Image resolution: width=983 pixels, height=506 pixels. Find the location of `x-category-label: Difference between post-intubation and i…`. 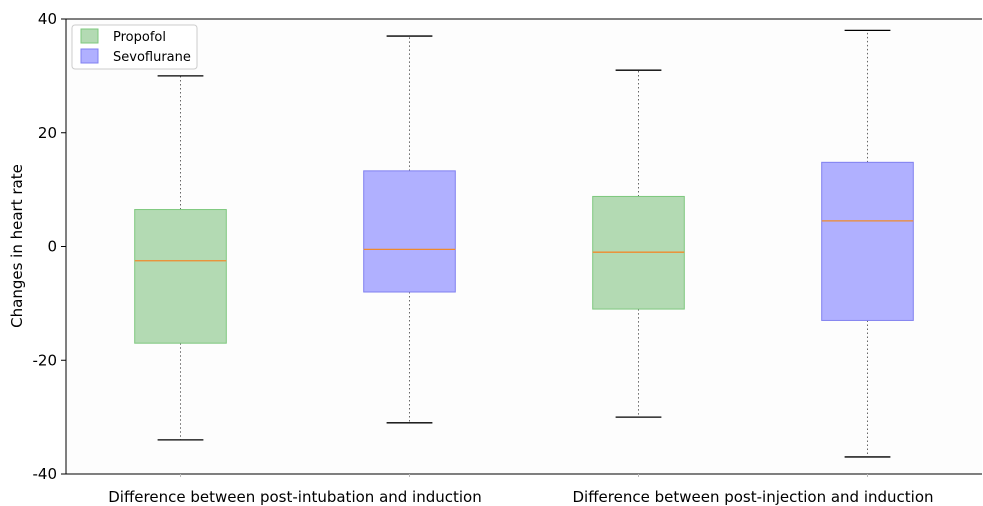

x-category-label: Difference between post-intubation and i… is located at coordinates (294, 497).